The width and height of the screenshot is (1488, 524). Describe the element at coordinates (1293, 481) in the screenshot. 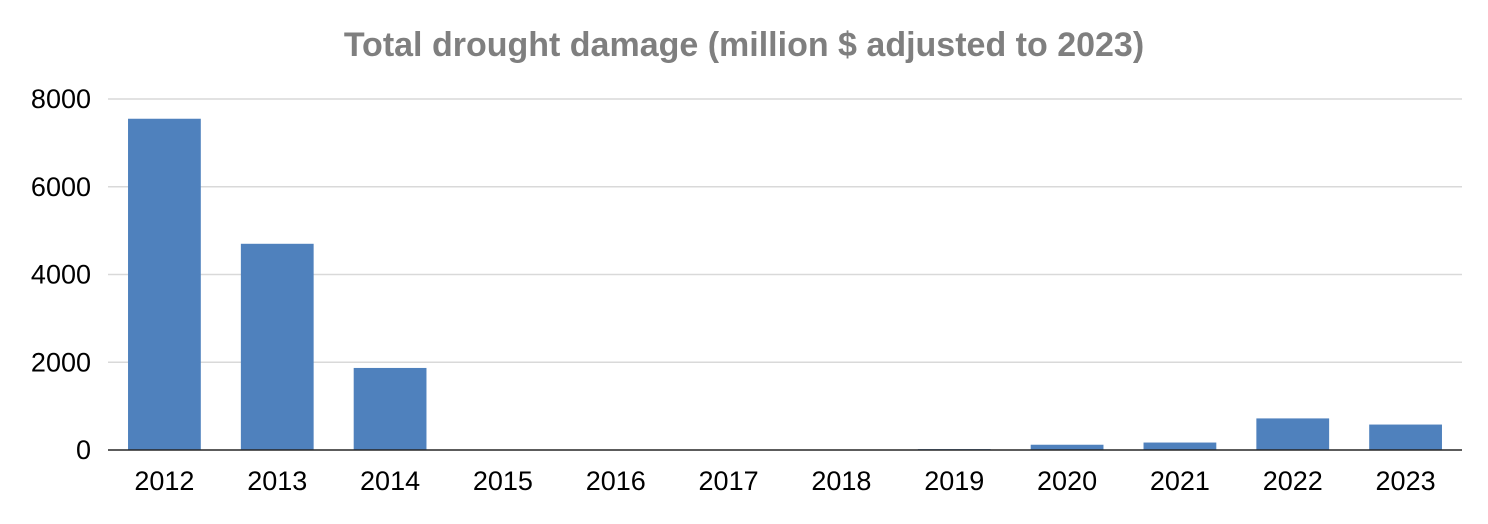

I see `x-tick-label: 2022` at that location.